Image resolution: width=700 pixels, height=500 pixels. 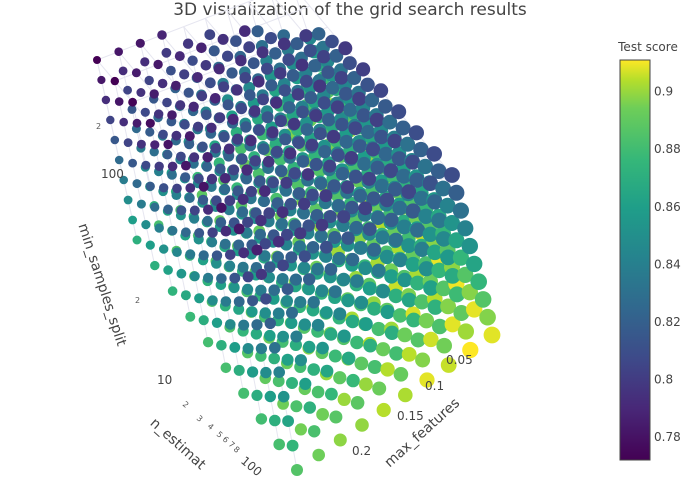 What do you see at coordinates (647, 47) in the screenshot?
I see `colorbar-title: Test score` at bounding box center [647, 47].